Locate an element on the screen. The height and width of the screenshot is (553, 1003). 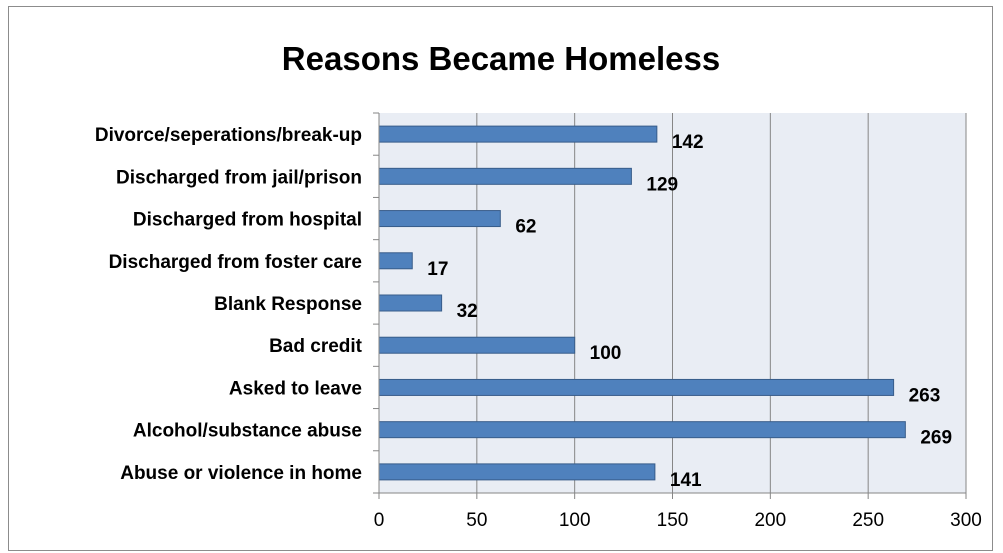
data-label: 100 is located at coordinates (606, 353).